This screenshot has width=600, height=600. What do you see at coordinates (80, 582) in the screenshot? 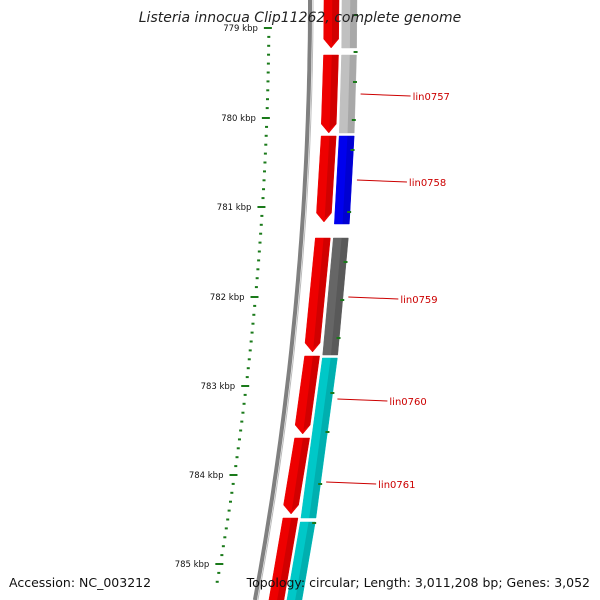
I see `accession-text: Accession: NC_003212` at bounding box center [80, 582].